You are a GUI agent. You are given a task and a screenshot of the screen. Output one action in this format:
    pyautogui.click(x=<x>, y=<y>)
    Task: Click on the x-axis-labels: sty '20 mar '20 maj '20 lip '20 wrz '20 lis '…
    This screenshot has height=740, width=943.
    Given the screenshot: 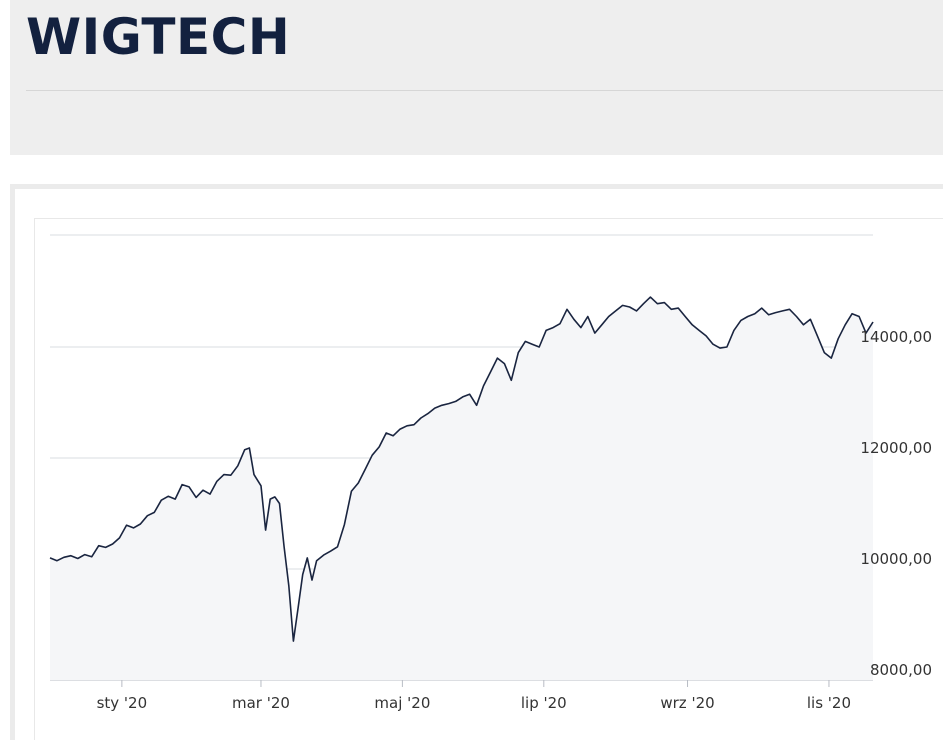 What is the action you would take?
    pyautogui.click(x=474, y=703)
    